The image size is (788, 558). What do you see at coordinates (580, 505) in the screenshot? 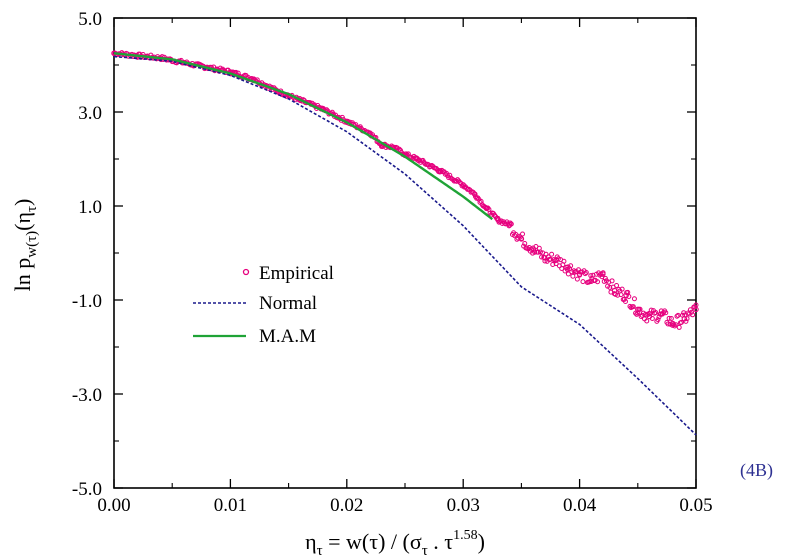
I see `x-tick-label: 0.04` at bounding box center [580, 505].